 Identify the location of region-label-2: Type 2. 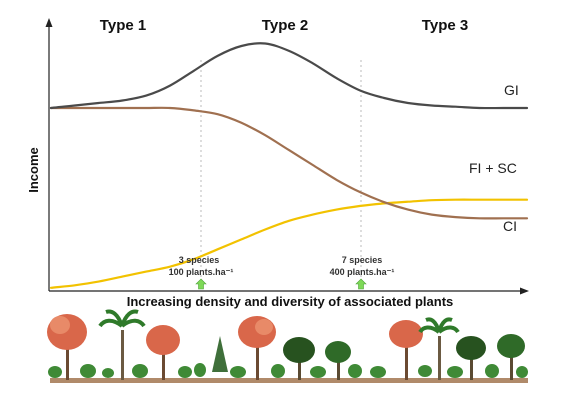
(285, 25).